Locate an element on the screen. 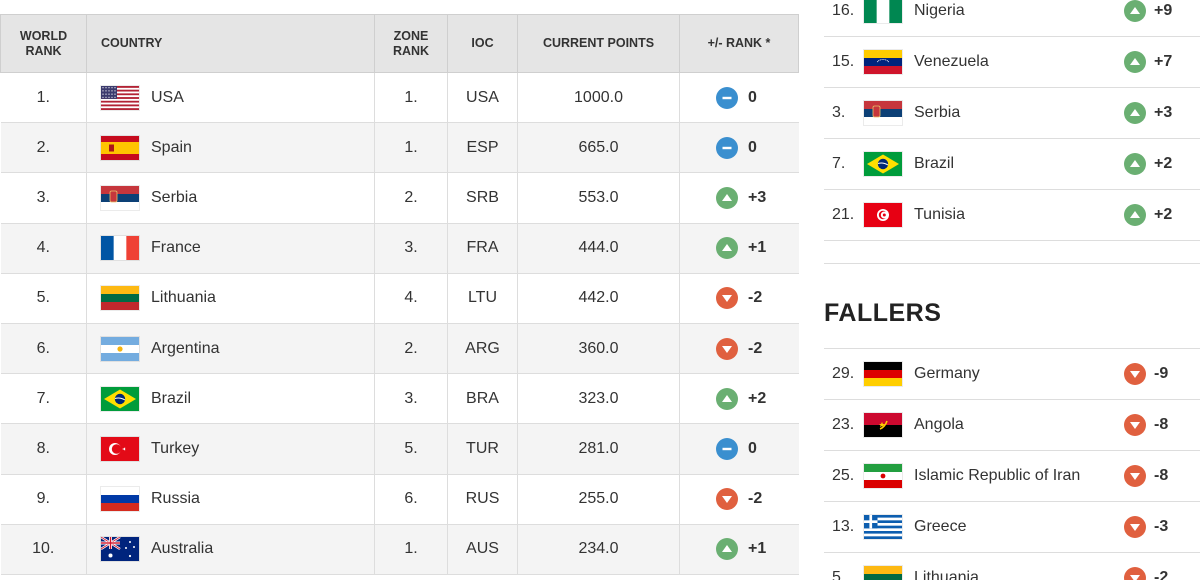 This screenshot has height=580, width=1200. table-row: 9. Russia 6. RUS 255.0 -2 is located at coordinates (399, 499).